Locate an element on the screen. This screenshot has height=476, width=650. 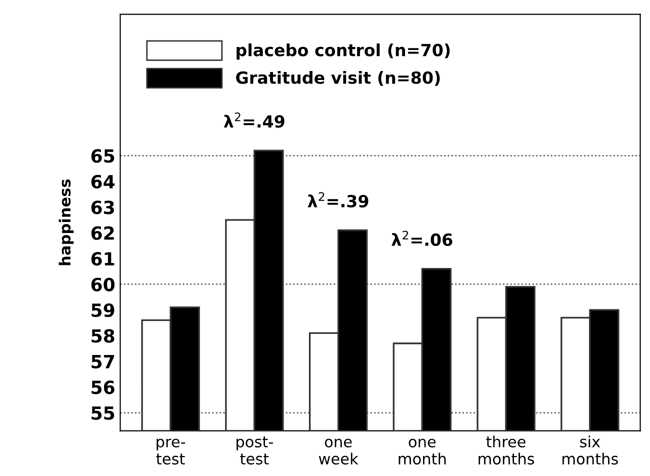
y-tick-label: 56 is located at coordinates (103, 387).